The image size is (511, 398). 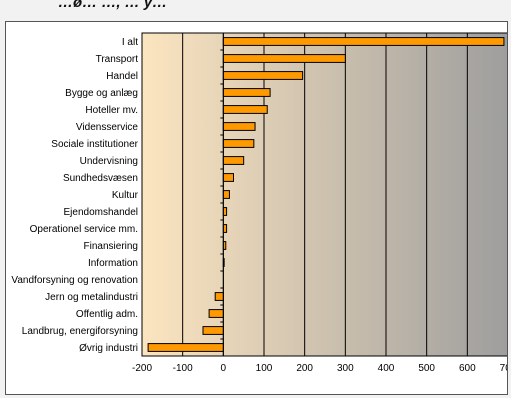 What do you see at coordinates (264, 368) in the screenshot?
I see `x-tick-label: 100` at bounding box center [264, 368].